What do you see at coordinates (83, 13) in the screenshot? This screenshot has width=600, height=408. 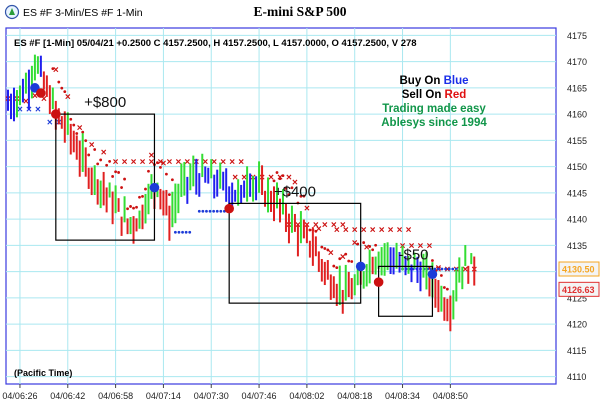 I see `tab-label: ES #F 3-Min/ES #F 1-Min` at bounding box center [83, 13].